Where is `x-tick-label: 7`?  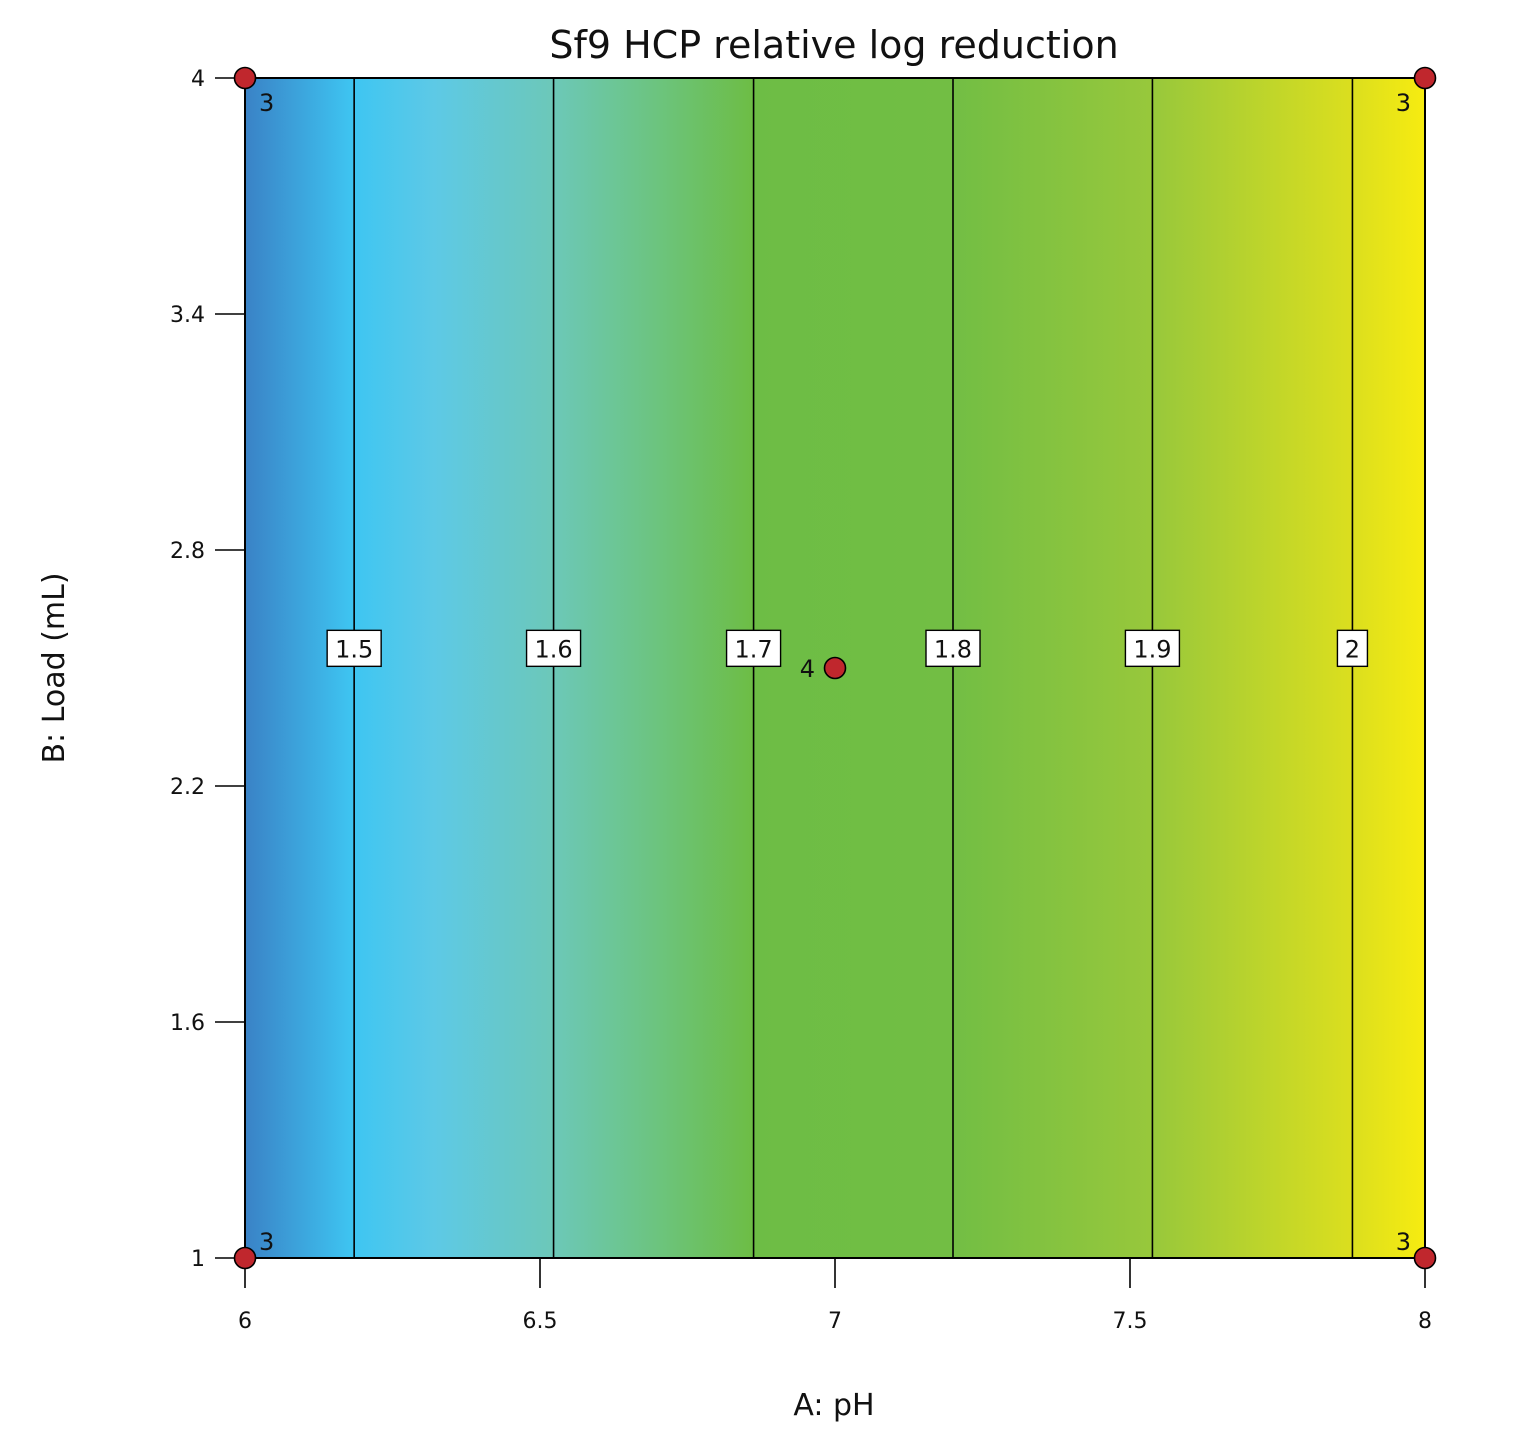
x-tick-label: 7 is located at coordinates (835, 1321).